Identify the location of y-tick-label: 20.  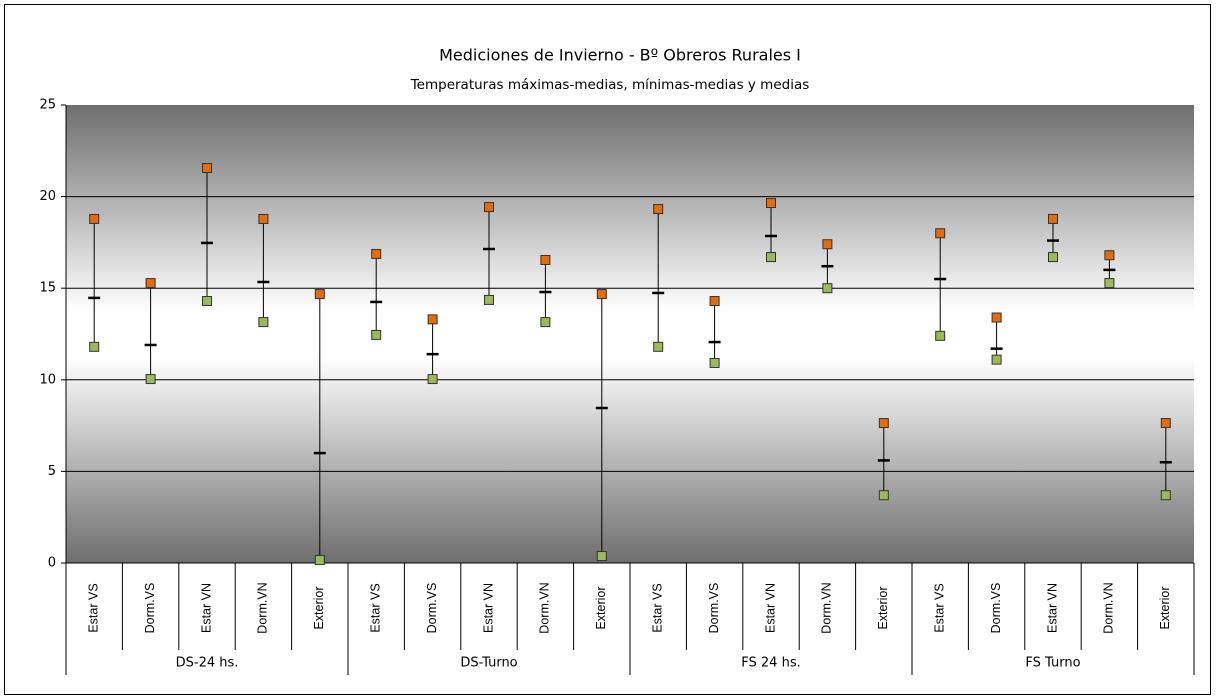
(47, 196).